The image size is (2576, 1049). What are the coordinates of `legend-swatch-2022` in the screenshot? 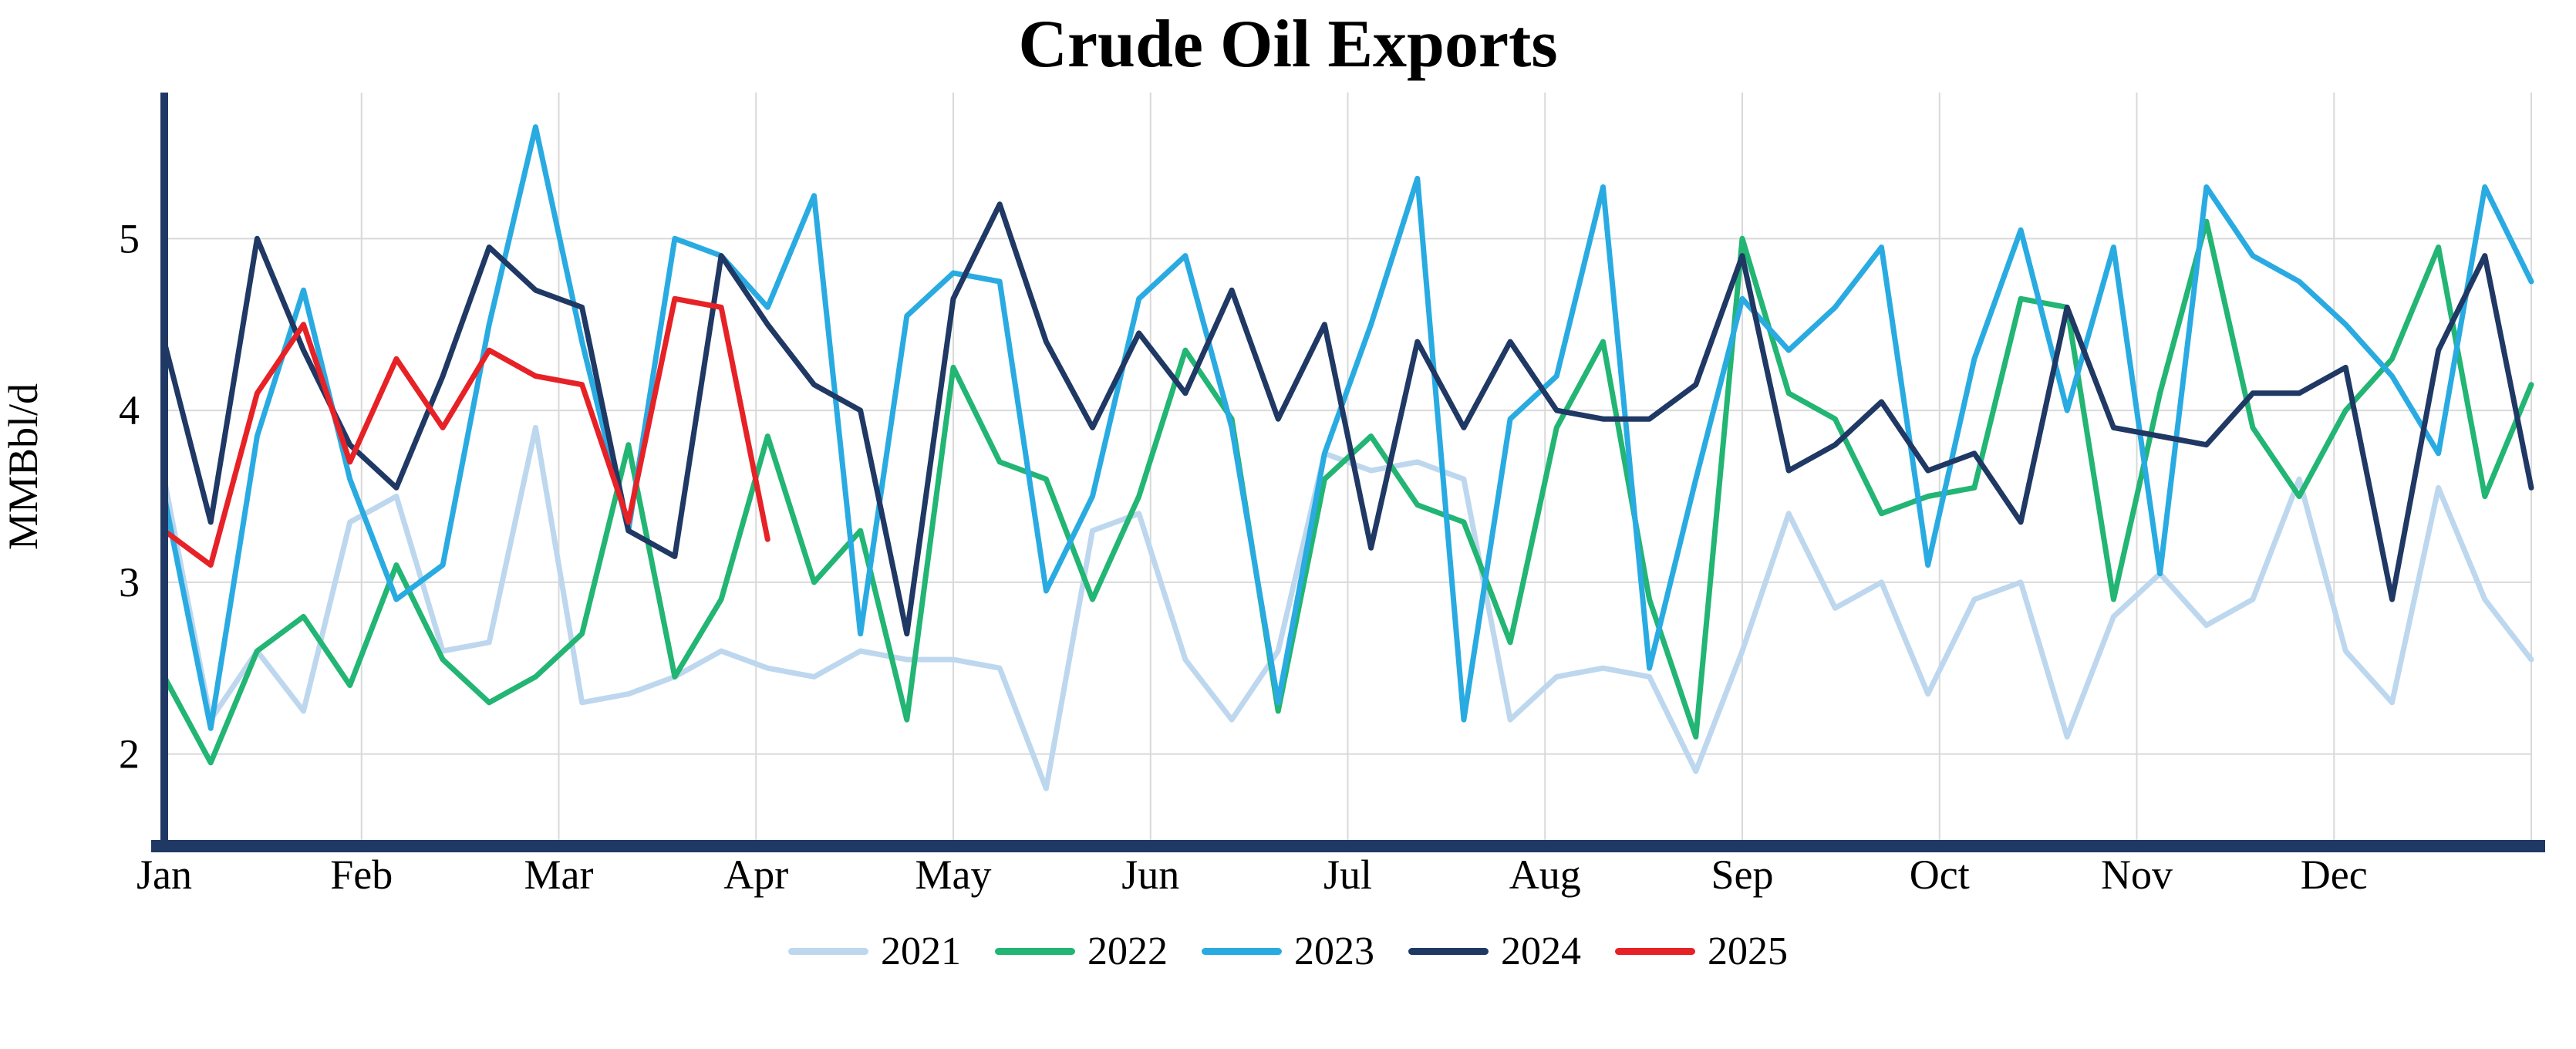 It's located at (1035, 951).